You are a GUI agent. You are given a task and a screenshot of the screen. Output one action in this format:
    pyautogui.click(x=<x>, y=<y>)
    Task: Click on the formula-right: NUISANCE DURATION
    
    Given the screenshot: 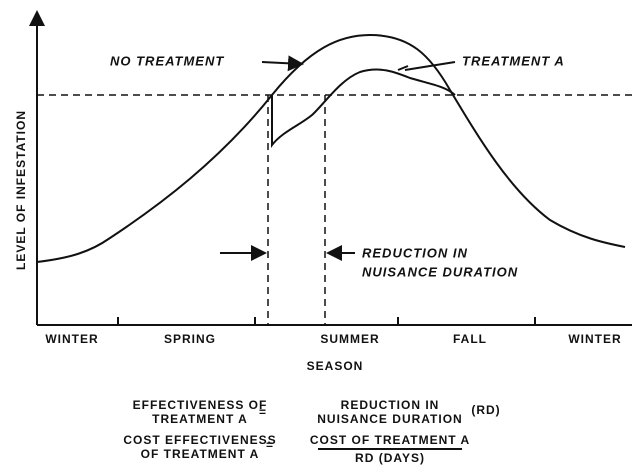 What is the action you would take?
    pyautogui.click(x=389, y=419)
    